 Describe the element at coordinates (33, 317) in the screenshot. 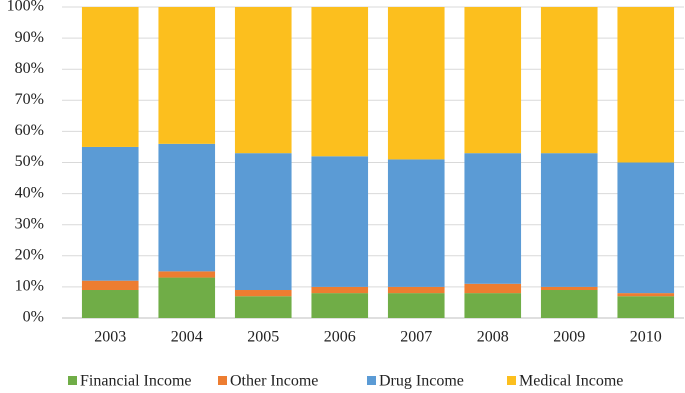

I see `y-tick-label: 0%` at that location.